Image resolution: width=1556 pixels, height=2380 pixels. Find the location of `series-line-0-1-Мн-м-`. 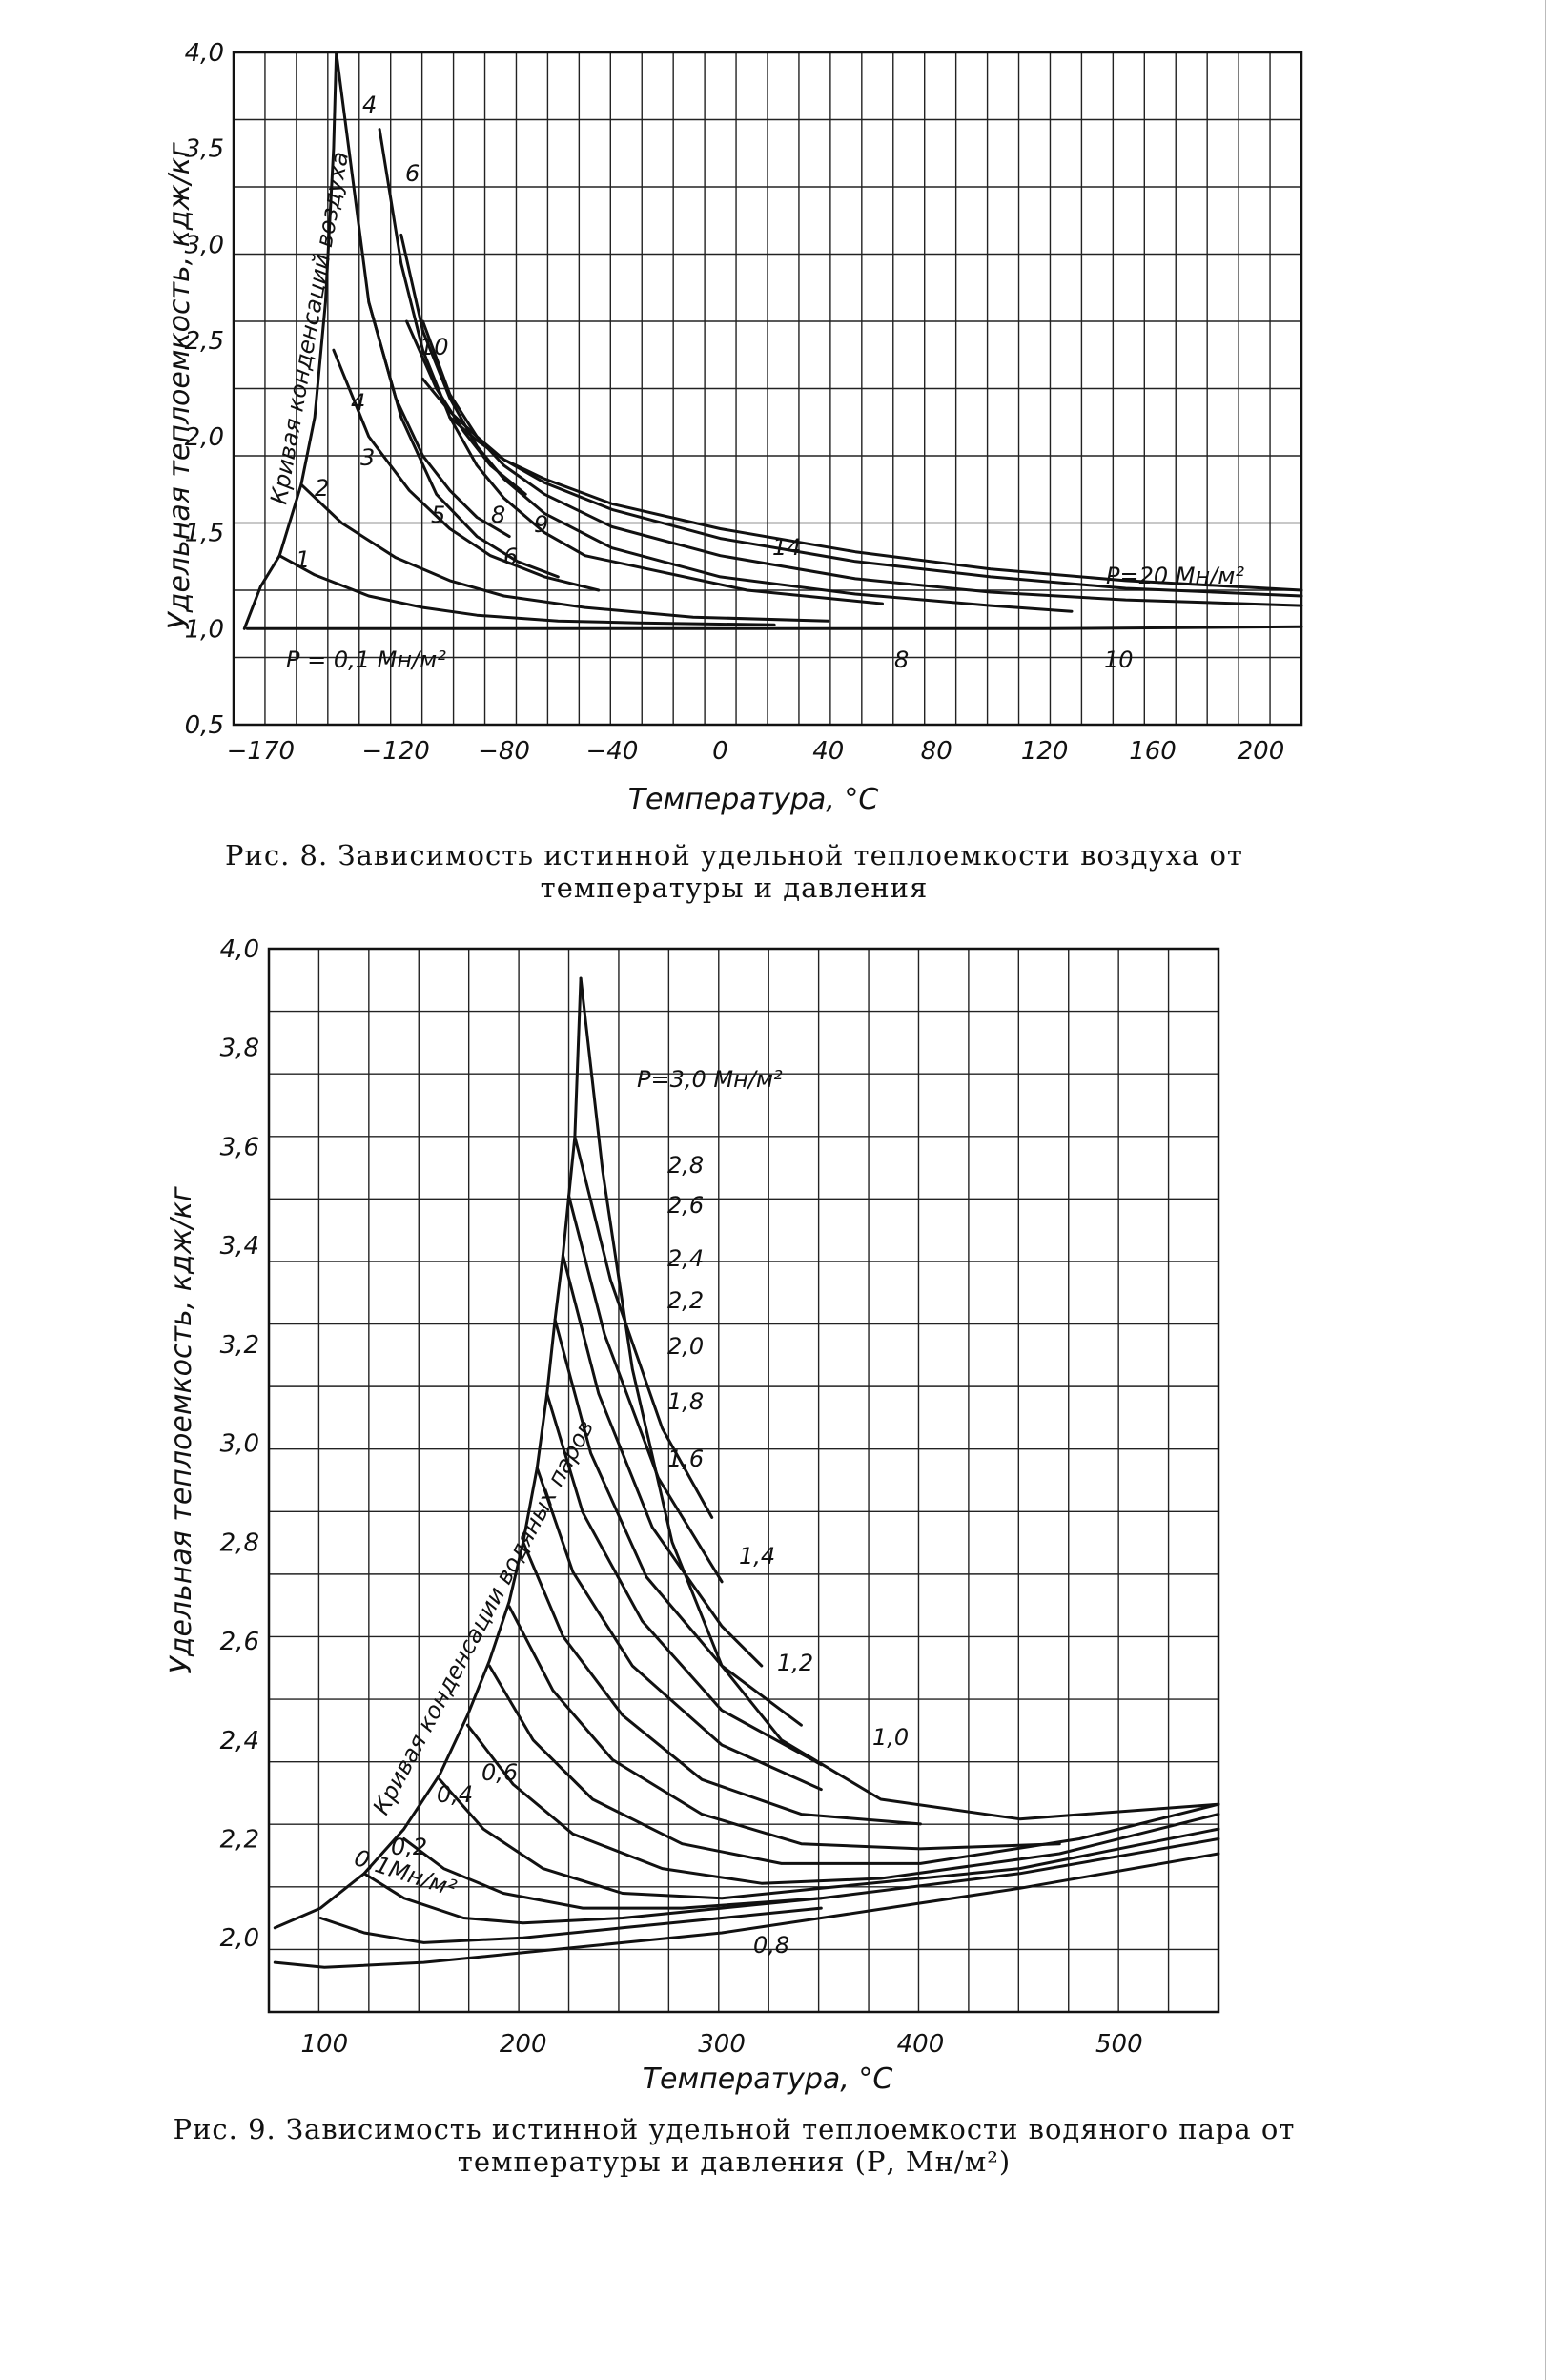

series-line-0-1-Мн-м- is located at coordinates (746, 1911).